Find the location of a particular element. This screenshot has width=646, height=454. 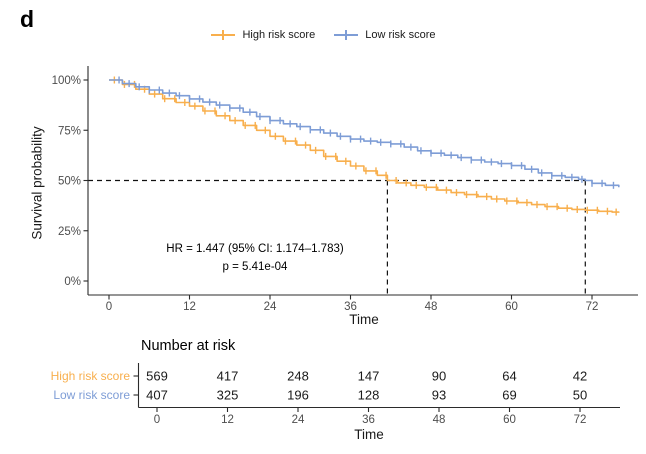

risk-count: 50 is located at coordinates (580, 395).